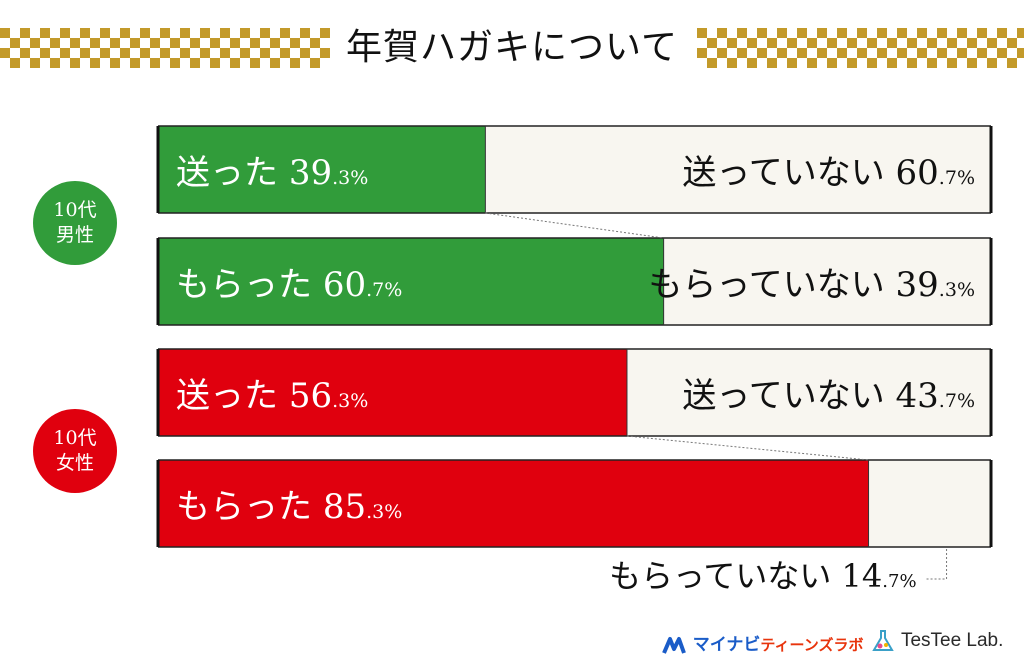 Image resolution: width=1024 pixels, height=669 pixels. Describe the element at coordinates (512, 47) in the screenshot. I see `chart-title: 年賀ハガキについて` at that location.